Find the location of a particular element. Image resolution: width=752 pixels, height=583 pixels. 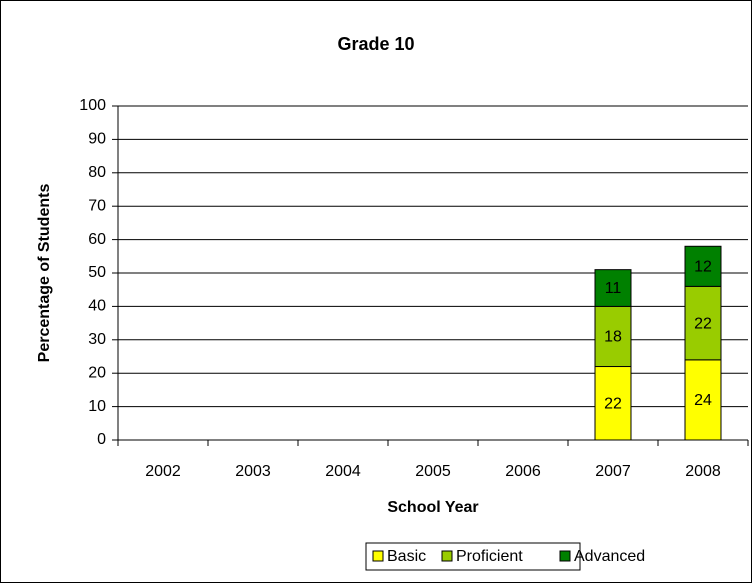

x-tick-label: 2006 is located at coordinates (523, 471).